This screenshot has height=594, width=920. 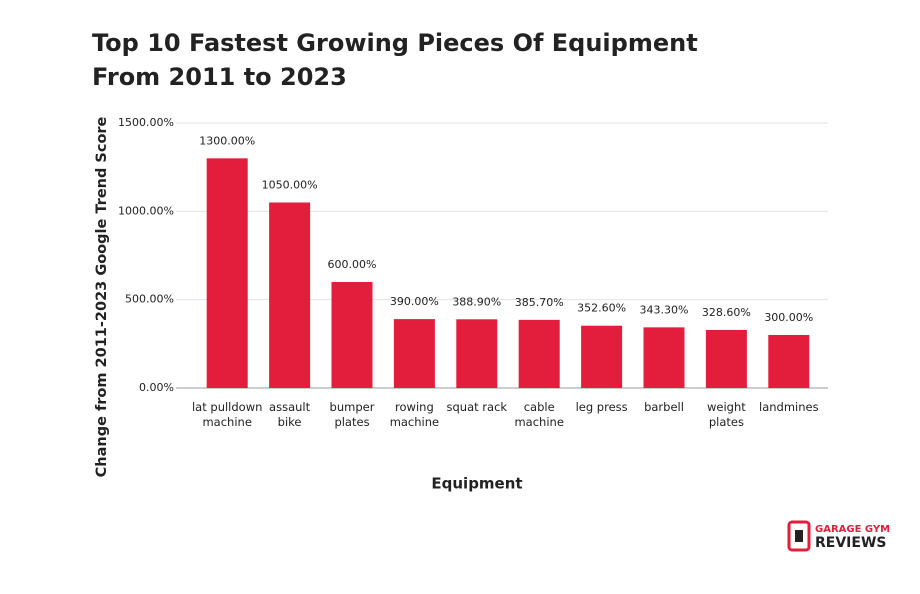 I want to click on x-axis-label: Equipment, so click(x=476, y=484).